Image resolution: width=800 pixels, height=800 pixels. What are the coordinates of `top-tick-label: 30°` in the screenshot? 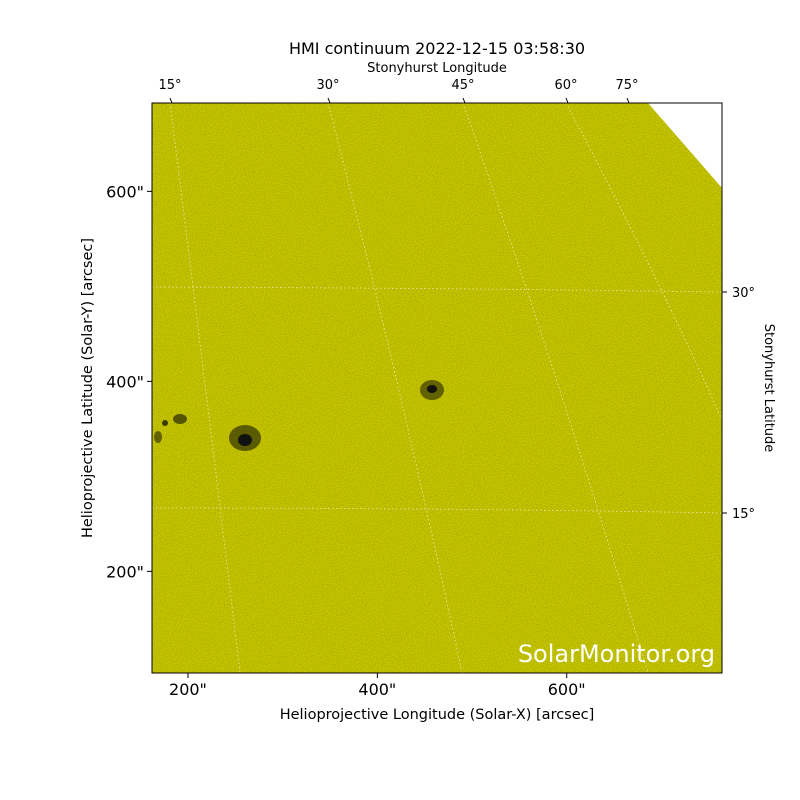 It's located at (327, 85).